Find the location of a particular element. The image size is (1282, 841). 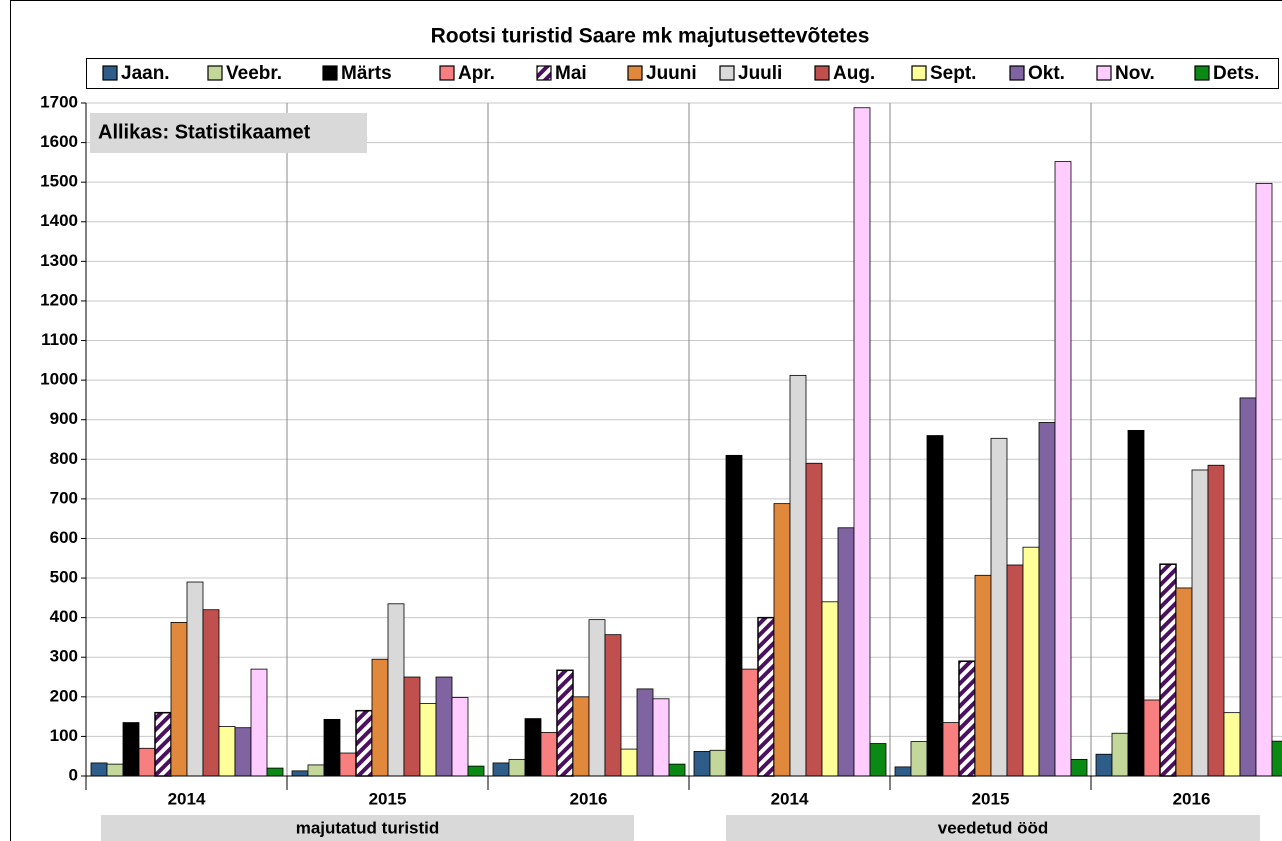

y-tick-label: 1000 is located at coordinates (59, 379).